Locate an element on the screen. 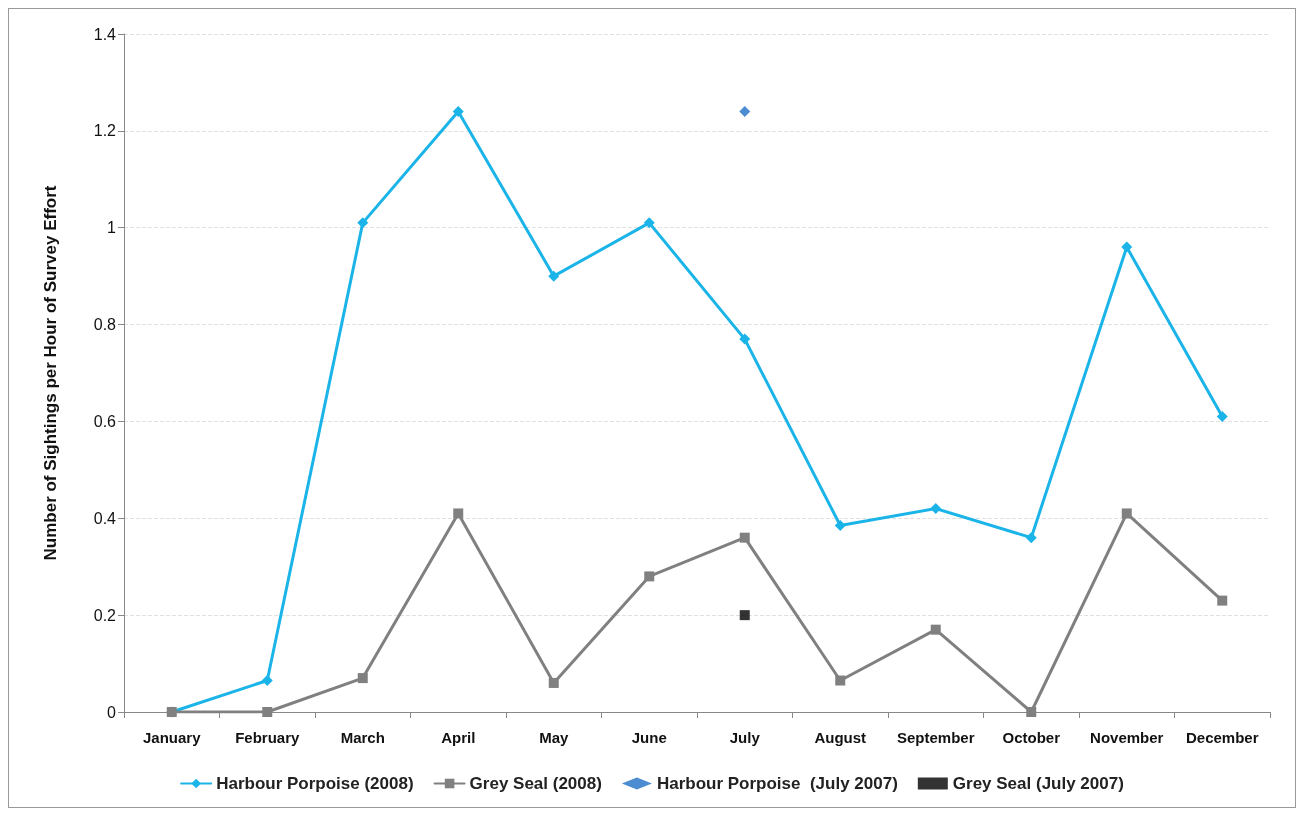  legend-label: Harbour Porpoise (2008) is located at coordinates (315, 783).